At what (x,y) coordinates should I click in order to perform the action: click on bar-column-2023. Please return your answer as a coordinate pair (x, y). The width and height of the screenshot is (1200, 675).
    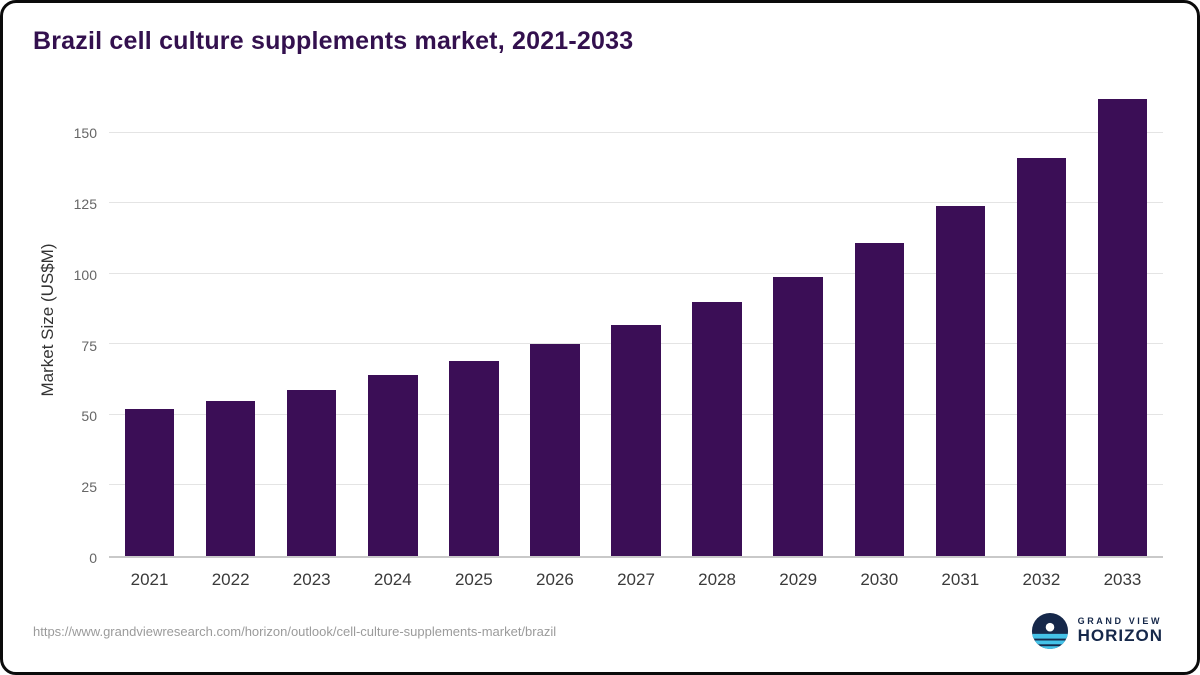
    Looking at the image, I should click on (311, 319).